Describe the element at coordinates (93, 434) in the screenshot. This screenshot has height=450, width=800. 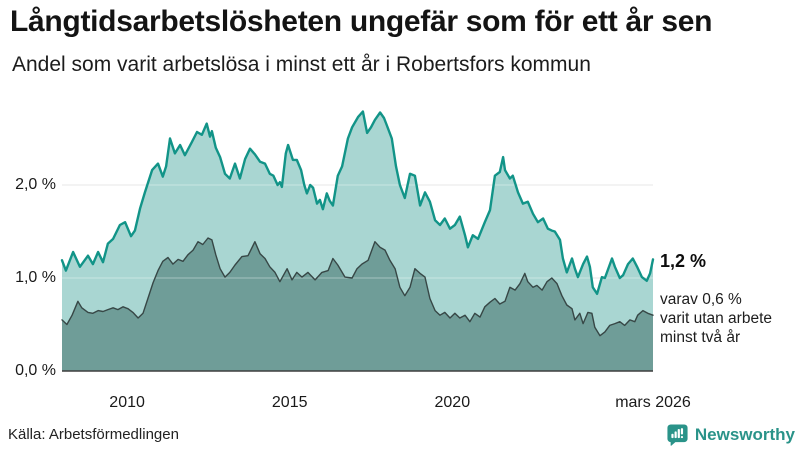
I see `source-text: Källa: Arbetsförmedlingen` at that location.